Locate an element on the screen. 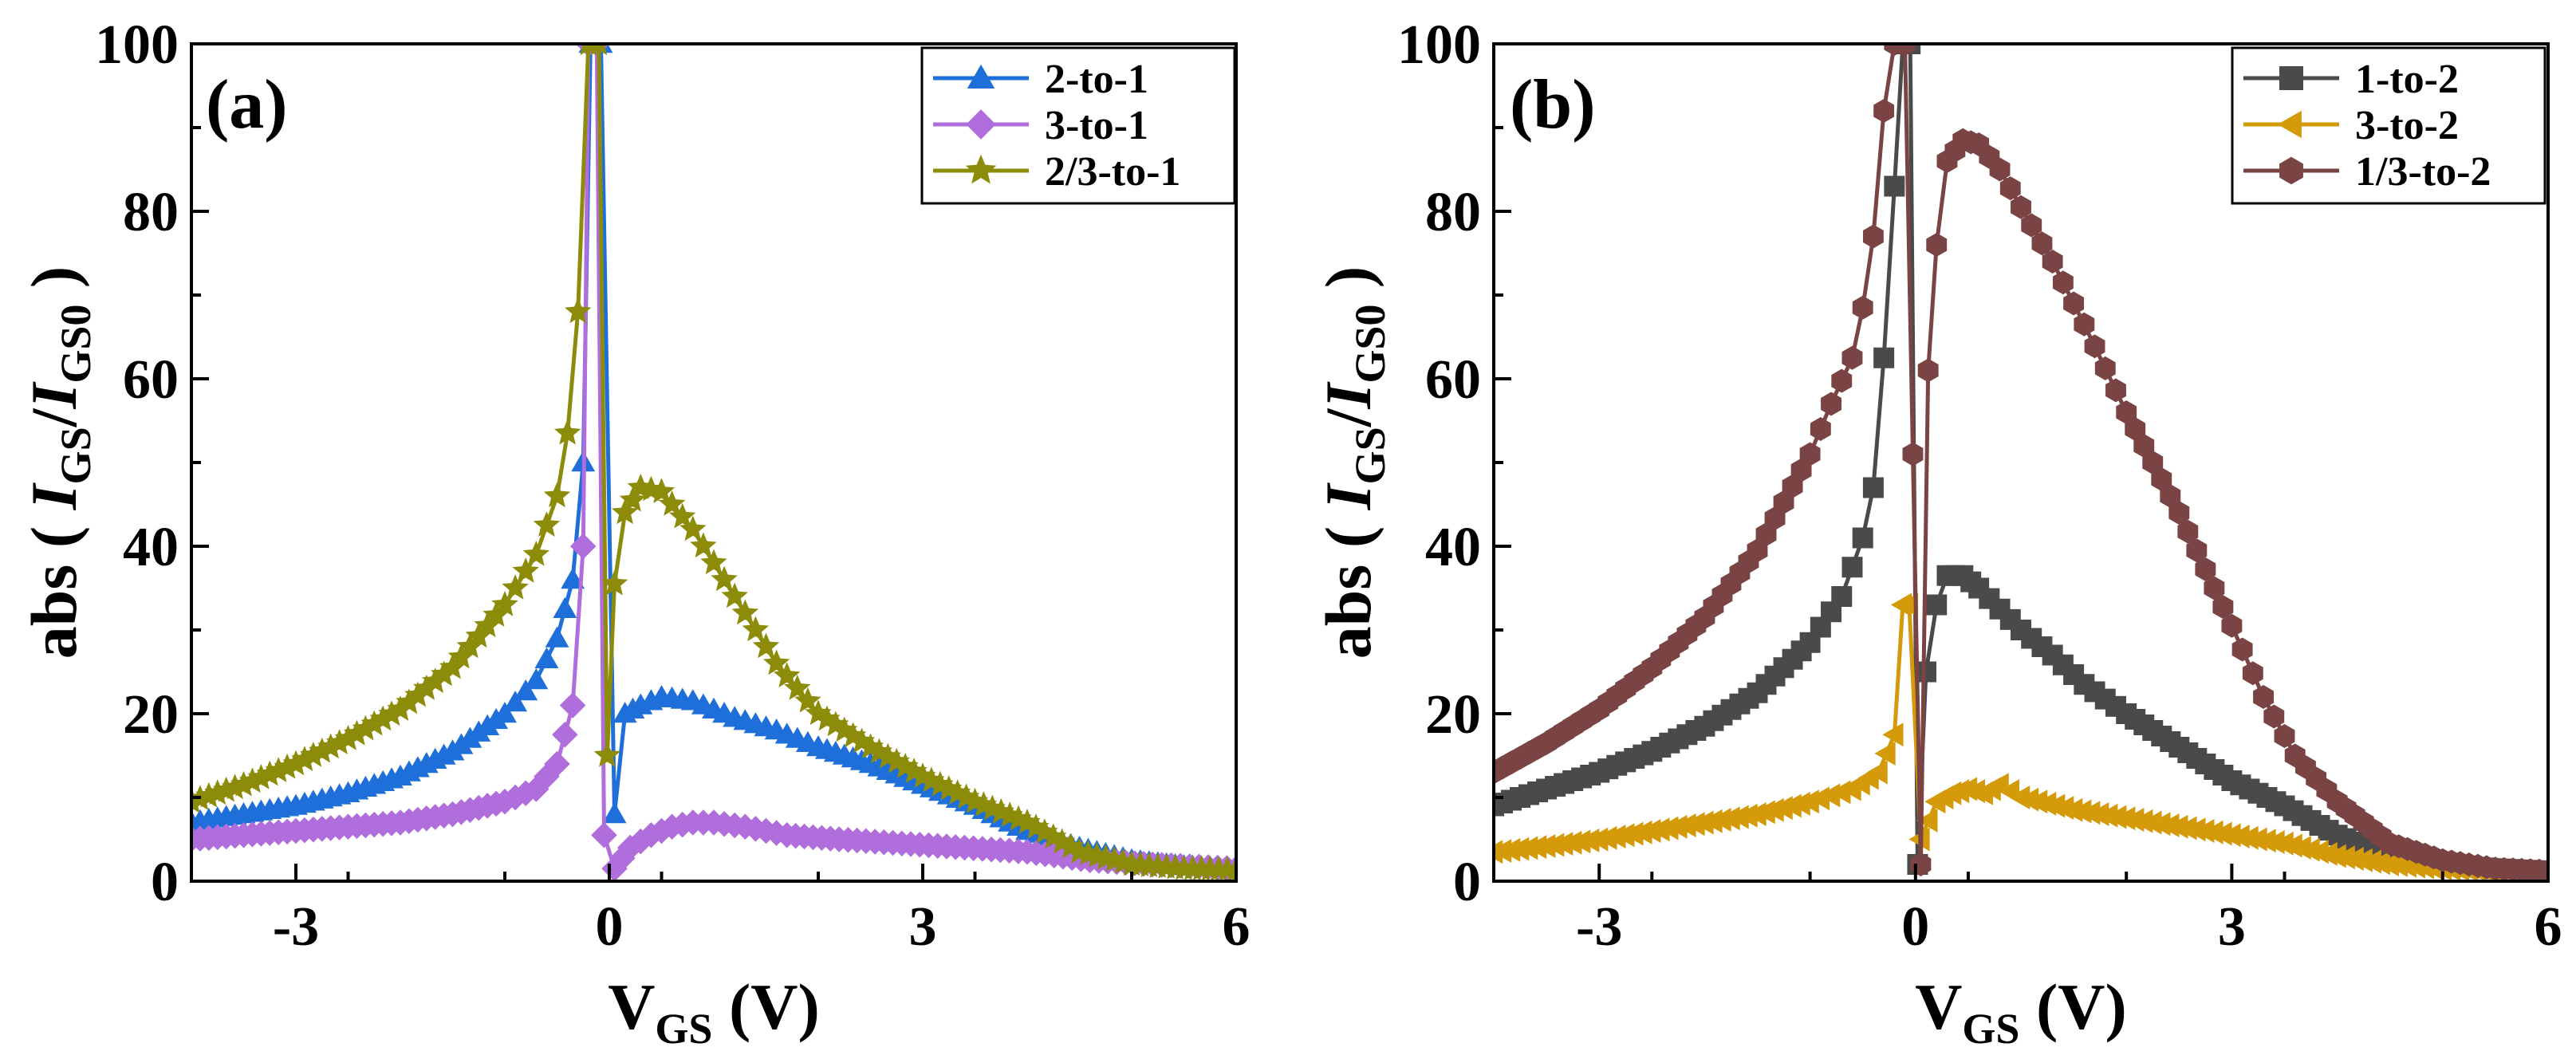 The image size is (2576, 1059). legend-item: 3-to-2 is located at coordinates (2351, 126).